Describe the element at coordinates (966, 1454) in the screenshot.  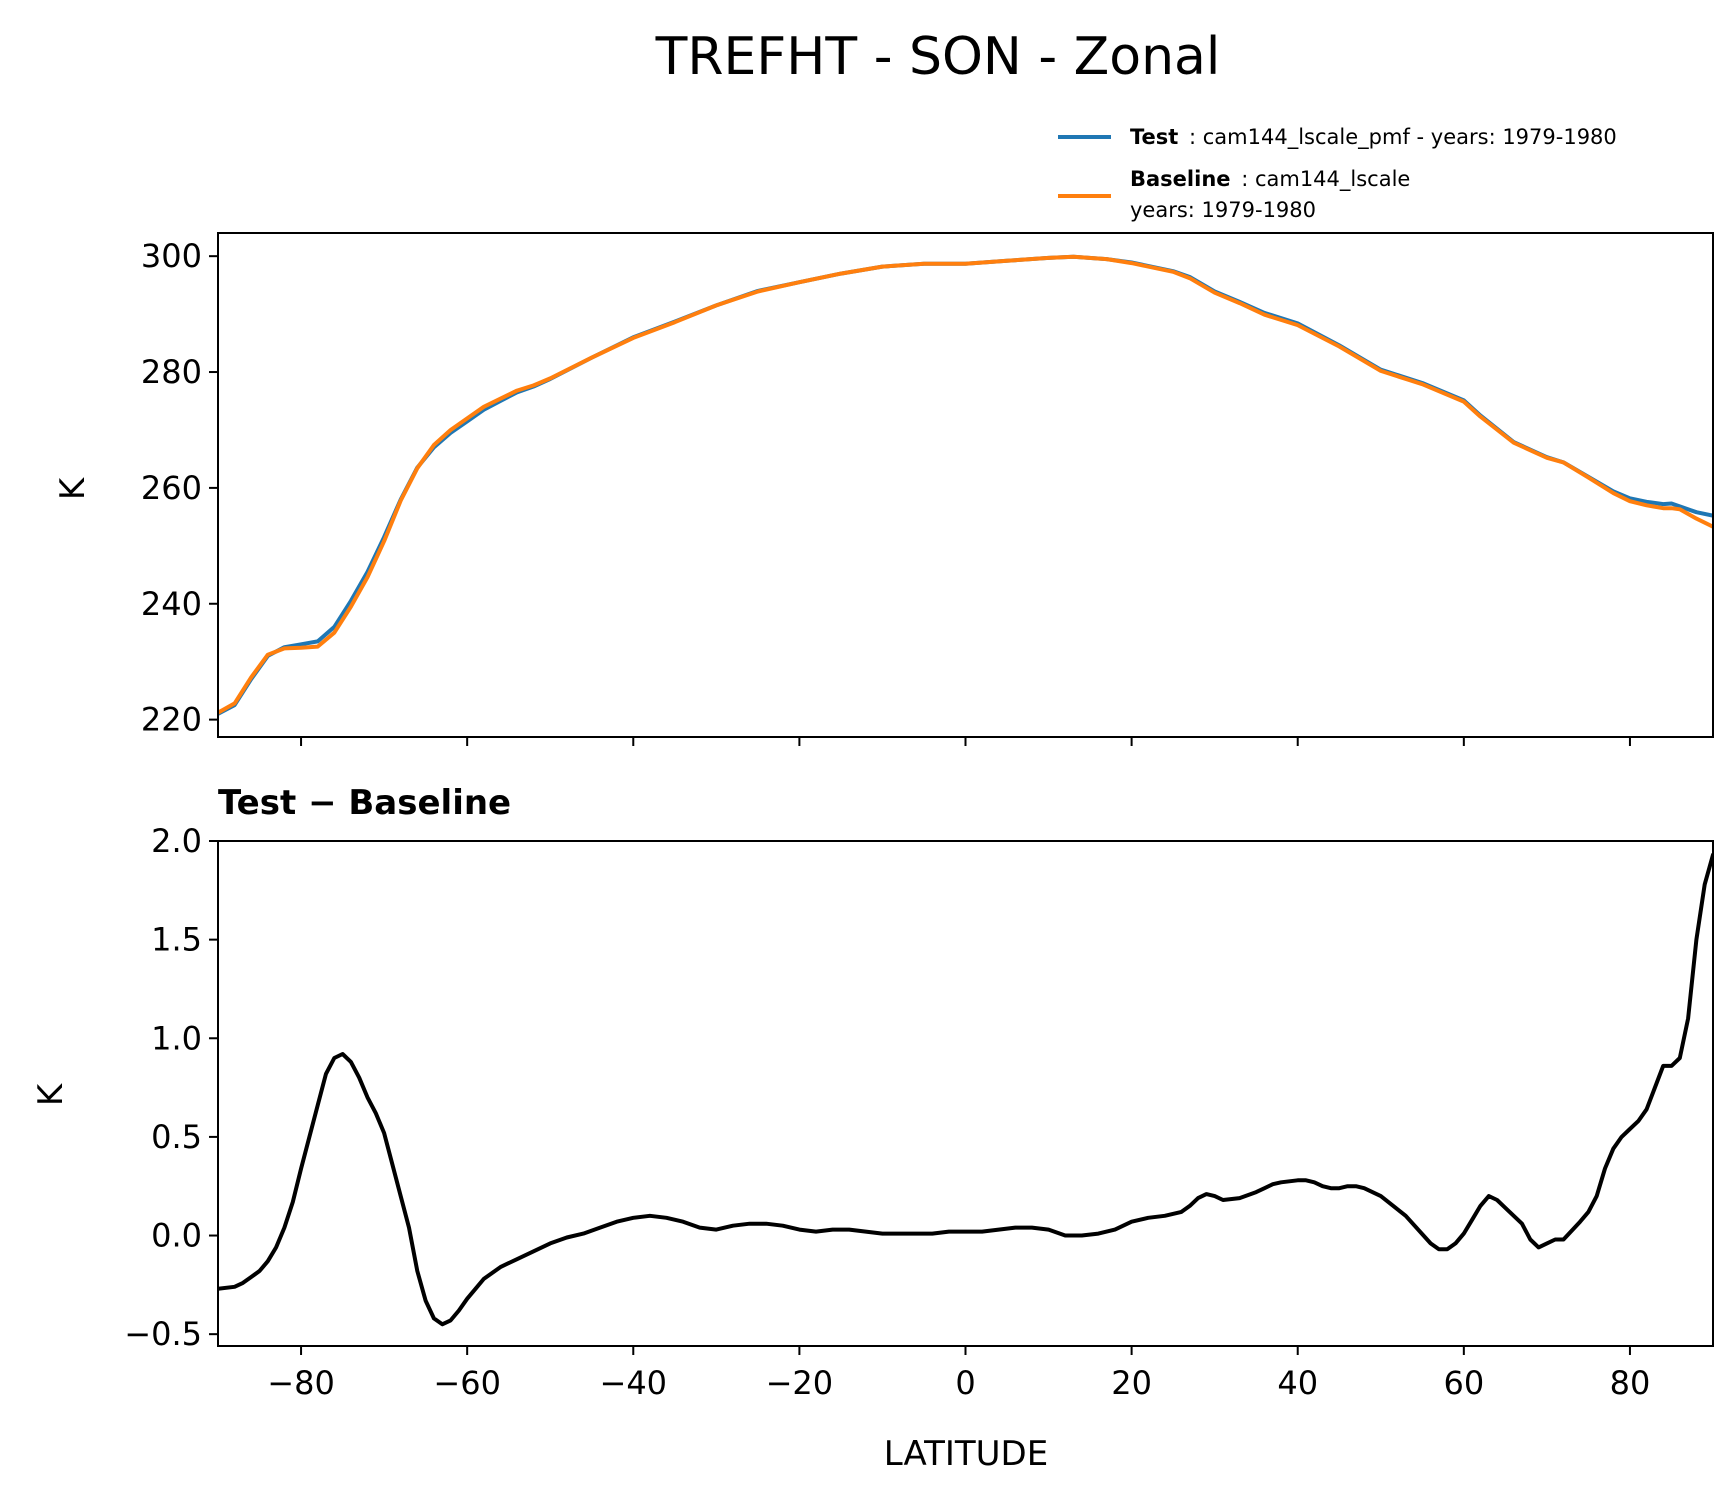
I see `x-axis-label: LATITUDE` at that location.